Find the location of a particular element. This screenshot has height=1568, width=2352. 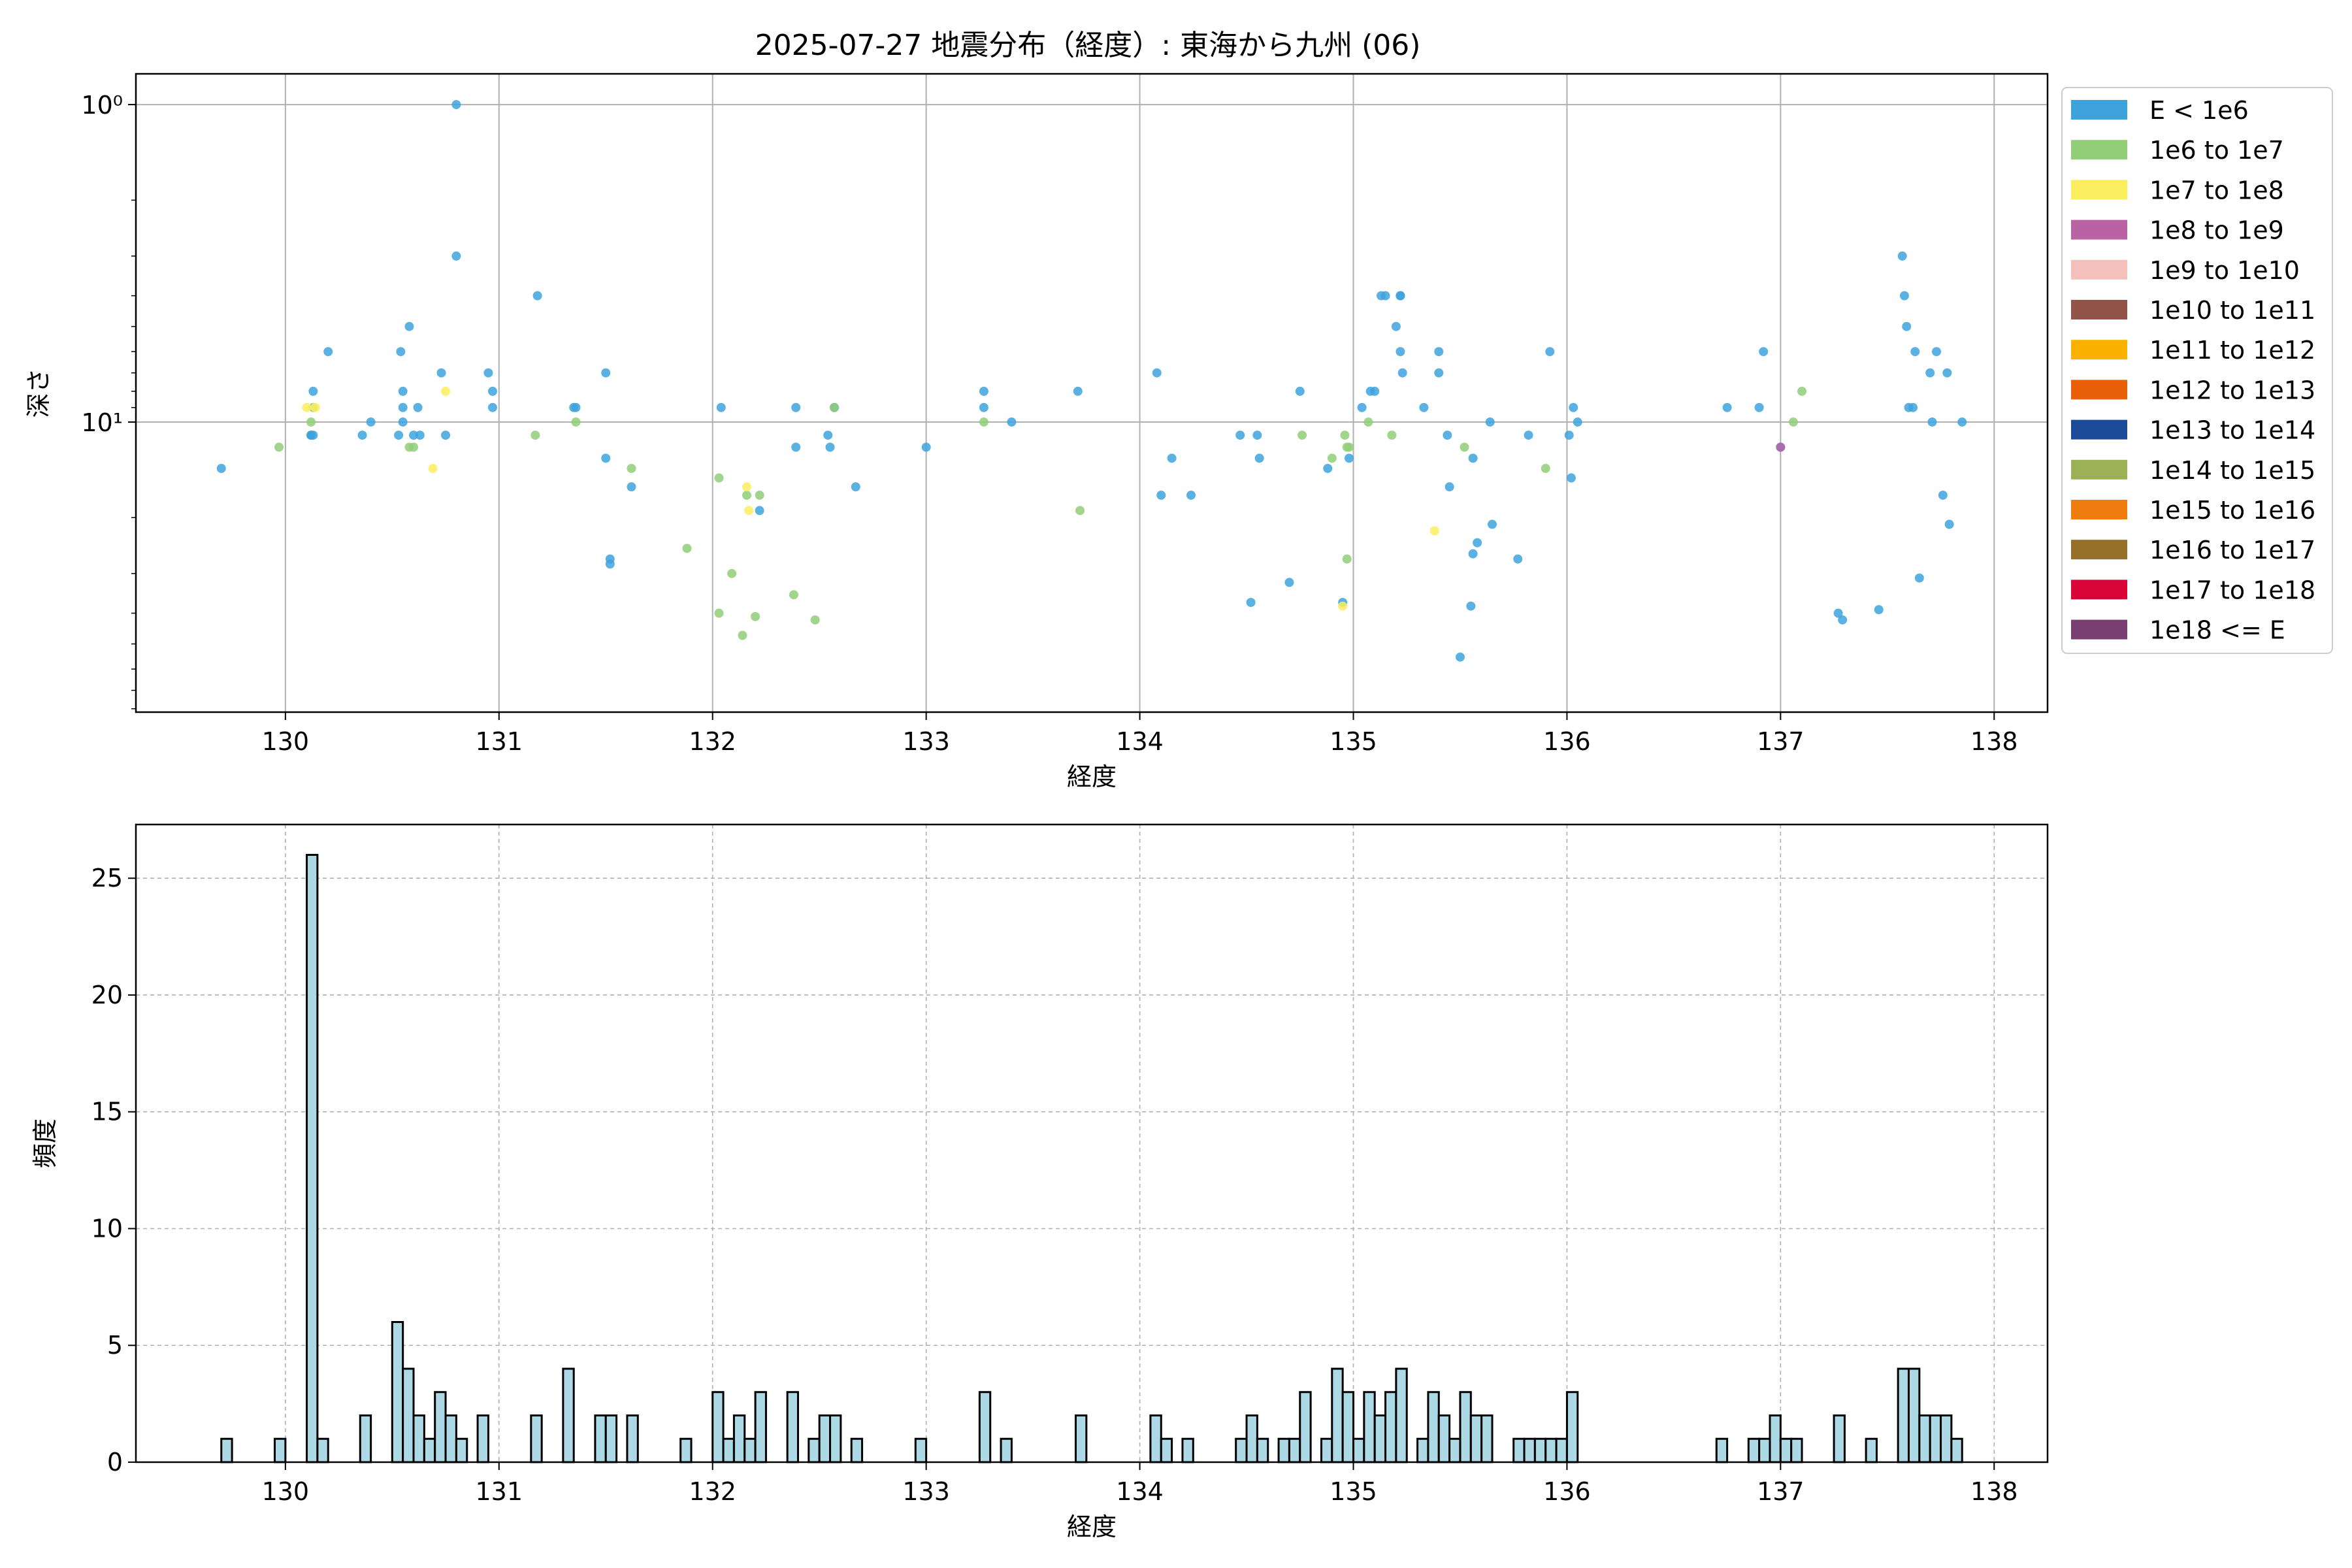

histogram-x-tick-label: 135 is located at coordinates (1353, 1491).